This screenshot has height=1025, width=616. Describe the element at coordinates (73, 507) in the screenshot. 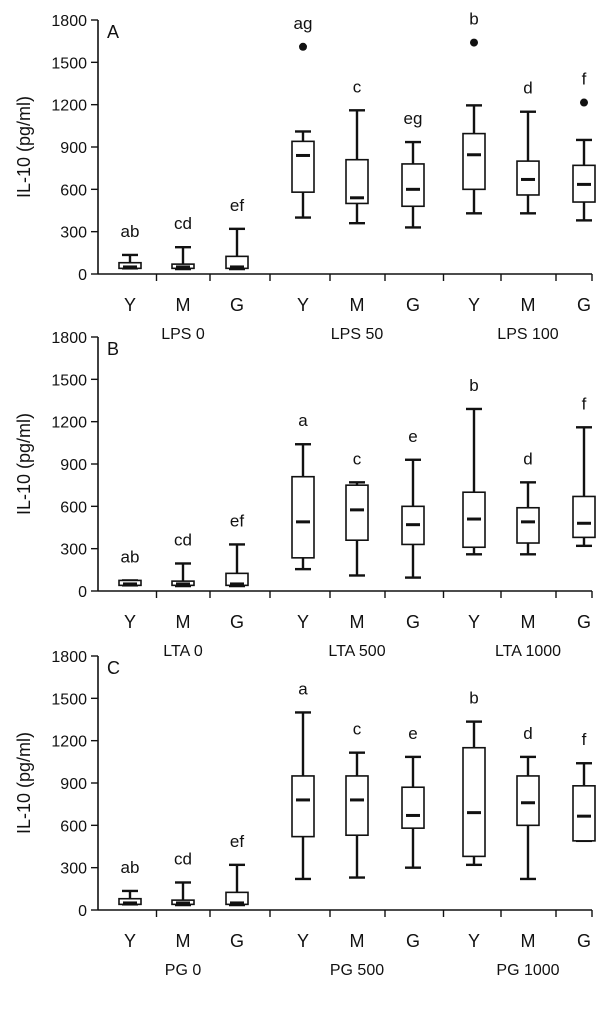

I see `y-tick-label: 600` at that location.